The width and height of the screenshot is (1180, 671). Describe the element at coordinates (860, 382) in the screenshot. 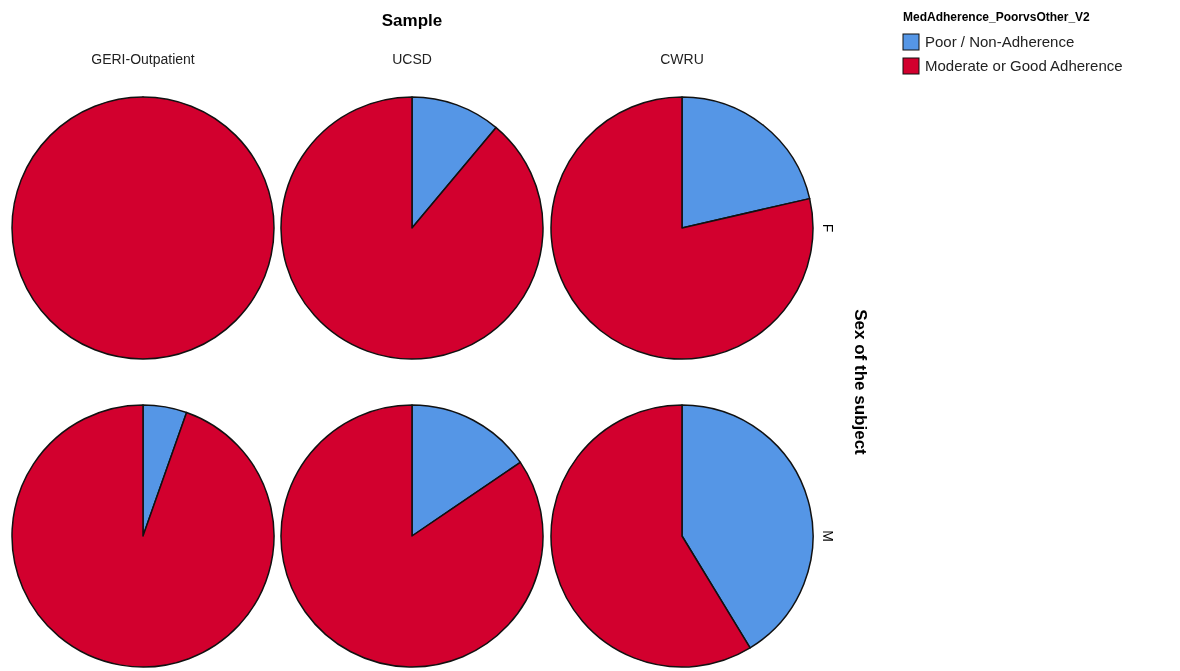

I see `text: Sex of the subject` at that location.